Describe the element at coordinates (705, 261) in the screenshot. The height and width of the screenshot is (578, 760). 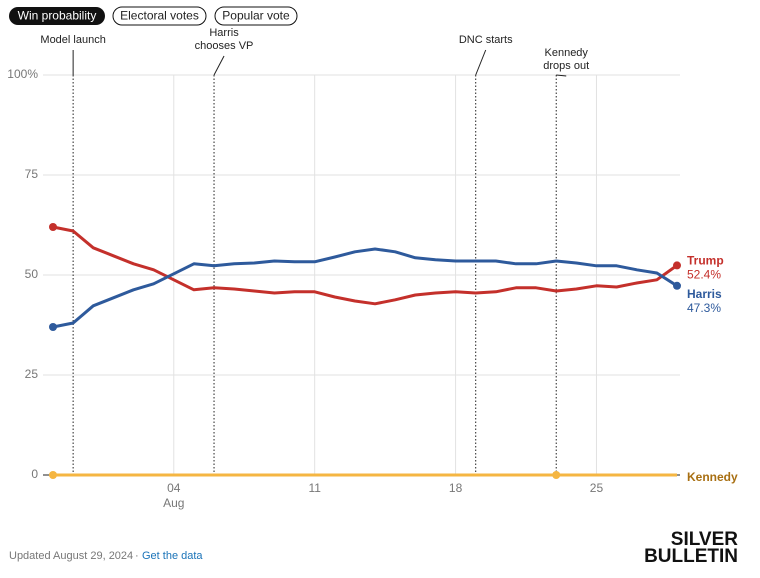
I see `legend-label: Trump` at that location.